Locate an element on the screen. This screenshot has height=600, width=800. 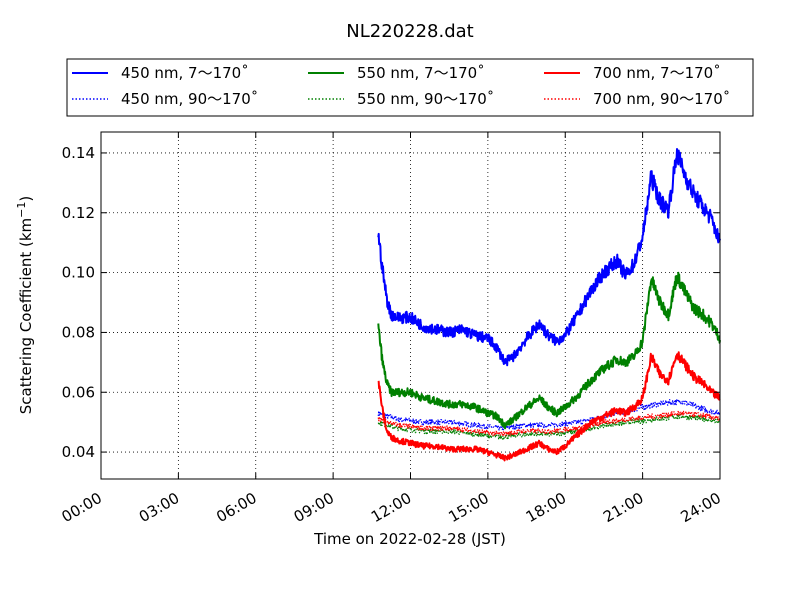
x-tick-label: 21:00 is located at coordinates (623, 507).